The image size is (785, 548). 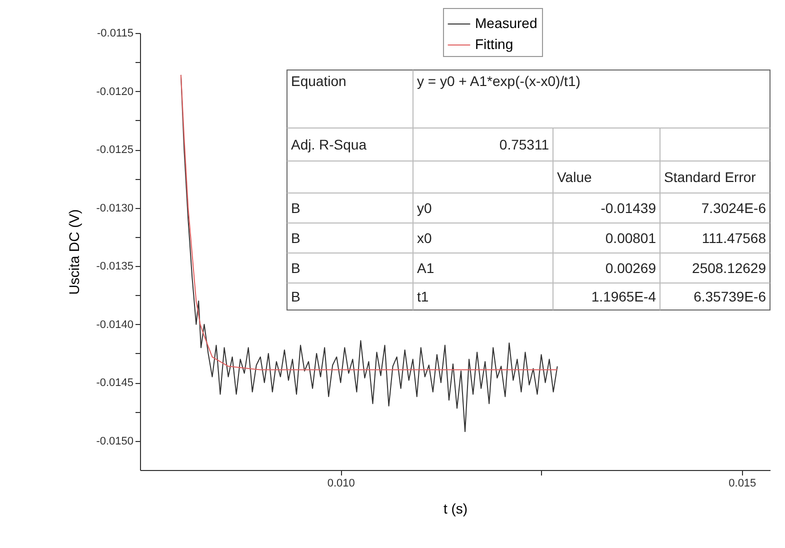 What do you see at coordinates (455, 508) in the screenshot?
I see `x-axis-title: t (s)` at bounding box center [455, 508].